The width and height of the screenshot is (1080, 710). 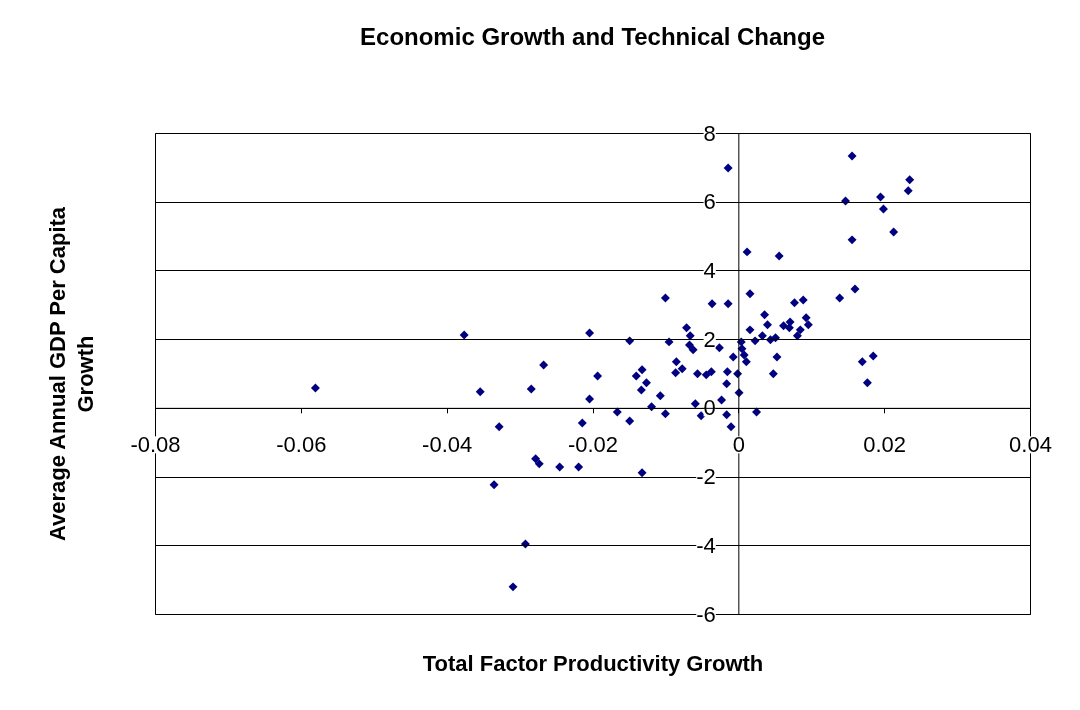 What do you see at coordinates (709, 270) in the screenshot?
I see `y-tick-label: 4` at bounding box center [709, 270].